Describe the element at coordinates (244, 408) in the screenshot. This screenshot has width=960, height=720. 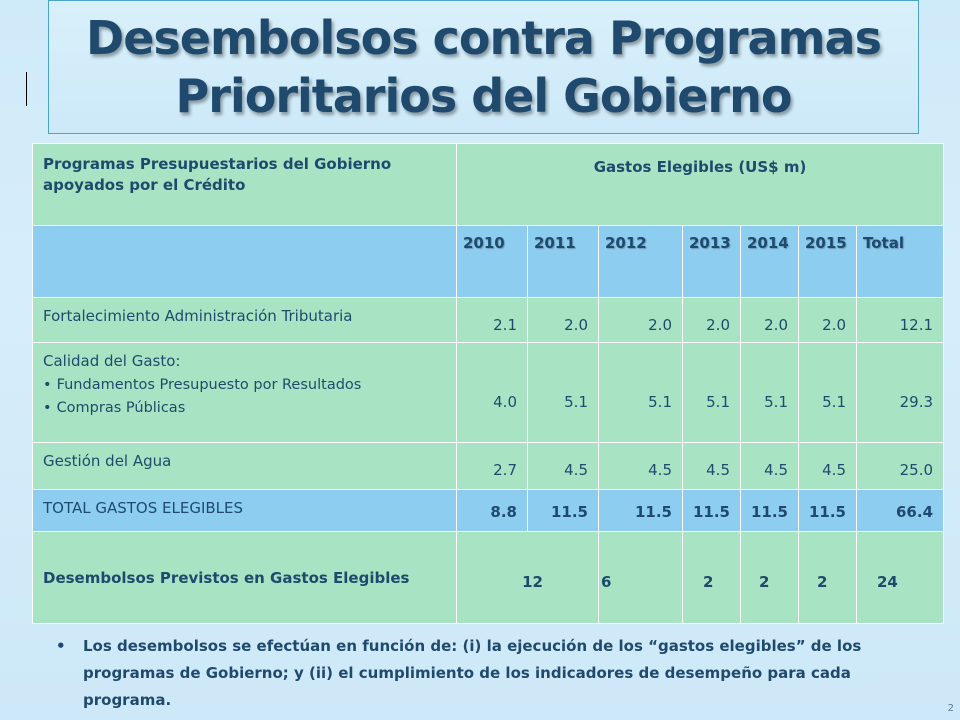
I see `list-item: Compras Públicas` at that location.